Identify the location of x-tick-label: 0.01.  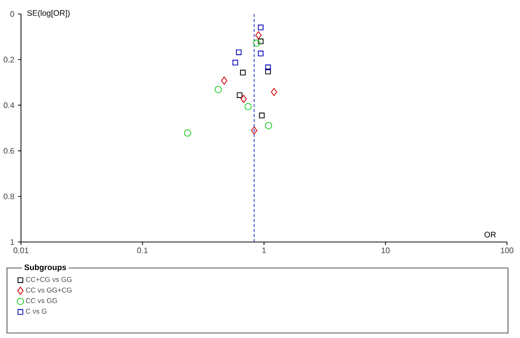
(21, 251).